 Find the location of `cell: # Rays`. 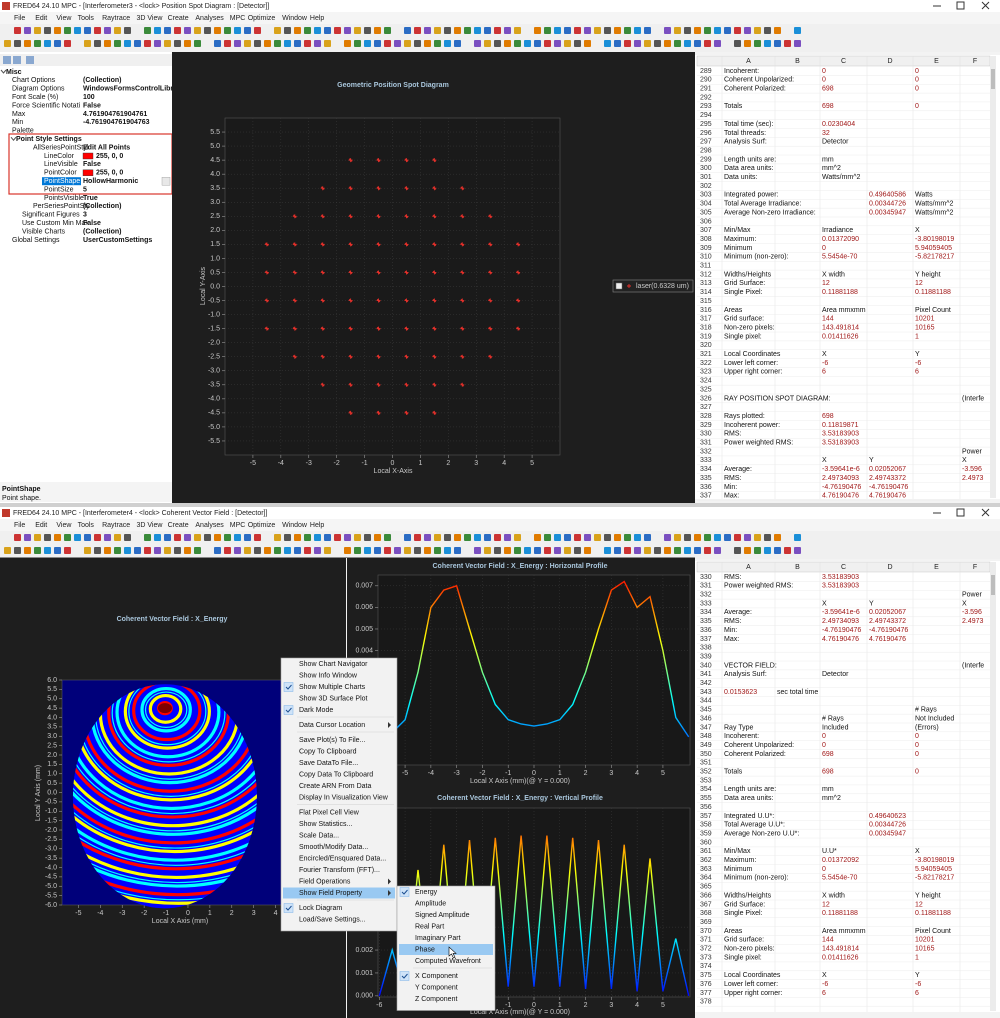

cell: # Rays is located at coordinates (833, 718).